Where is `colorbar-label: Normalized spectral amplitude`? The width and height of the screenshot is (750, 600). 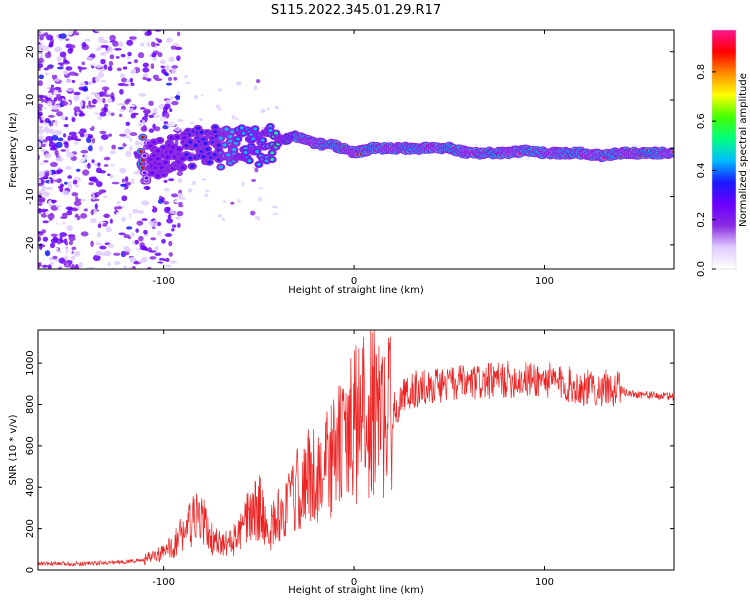
colorbar-label: Normalized spectral amplitude is located at coordinates (743, 150).